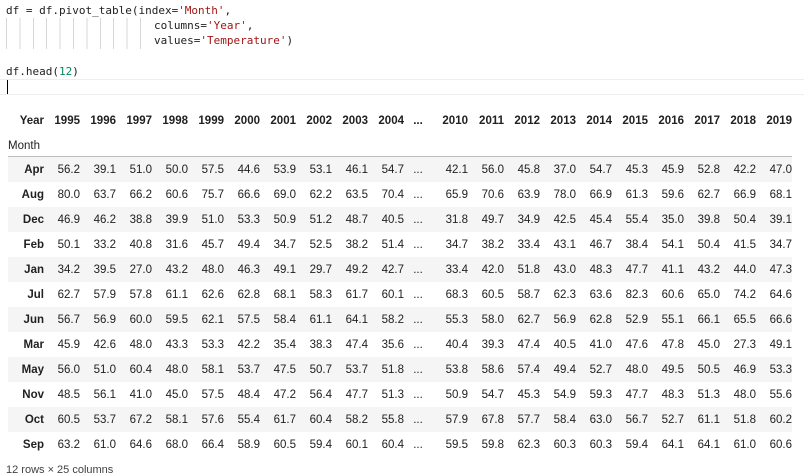 The width and height of the screenshot is (804, 476). I want to click on table-cell: 35.0, so click(672, 219).